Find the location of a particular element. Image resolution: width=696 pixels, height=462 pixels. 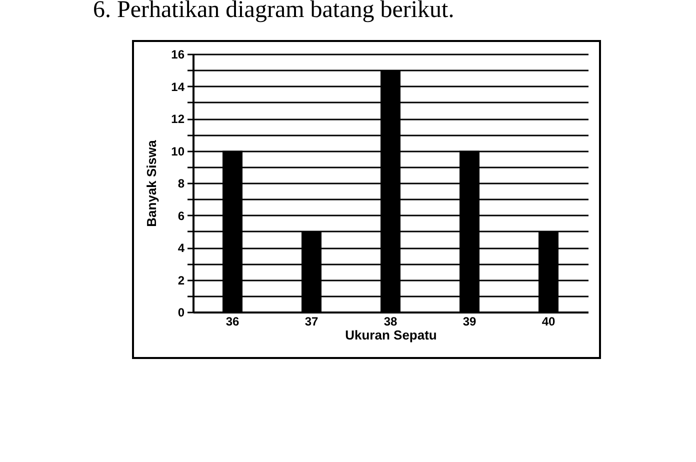

x-tick-label: 37 is located at coordinates (311, 321).